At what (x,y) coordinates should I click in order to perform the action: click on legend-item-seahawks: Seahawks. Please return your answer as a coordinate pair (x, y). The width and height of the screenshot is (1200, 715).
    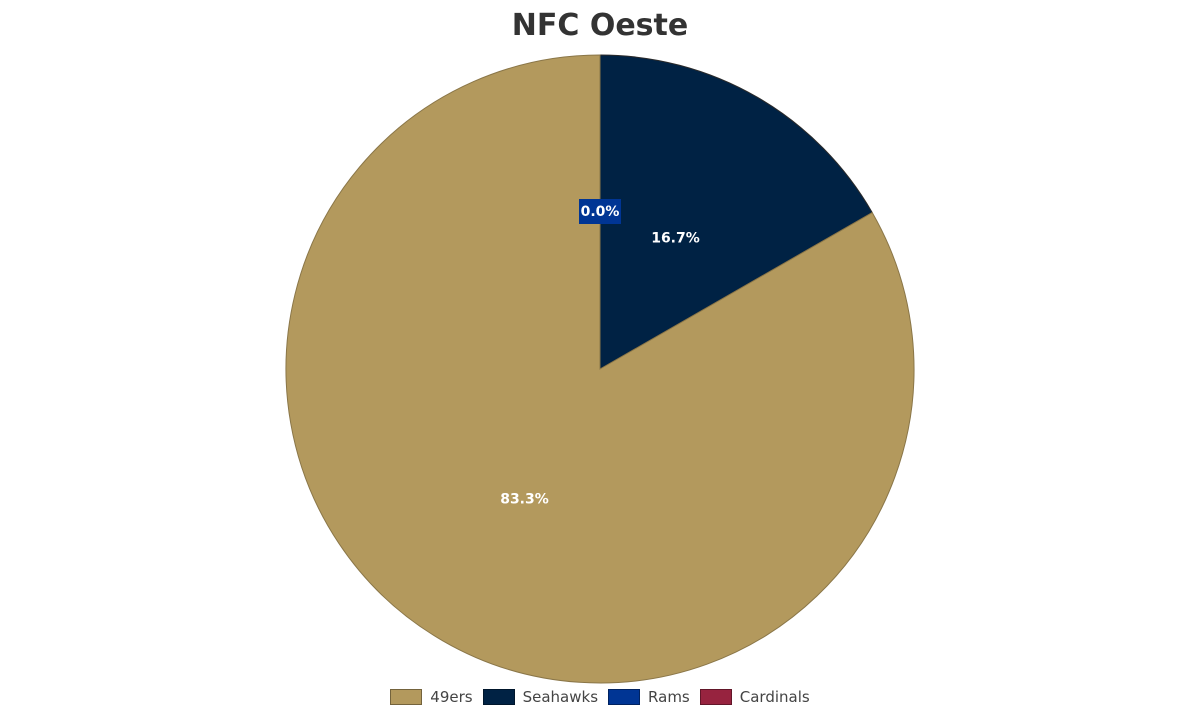
    Looking at the image, I should click on (540, 697).